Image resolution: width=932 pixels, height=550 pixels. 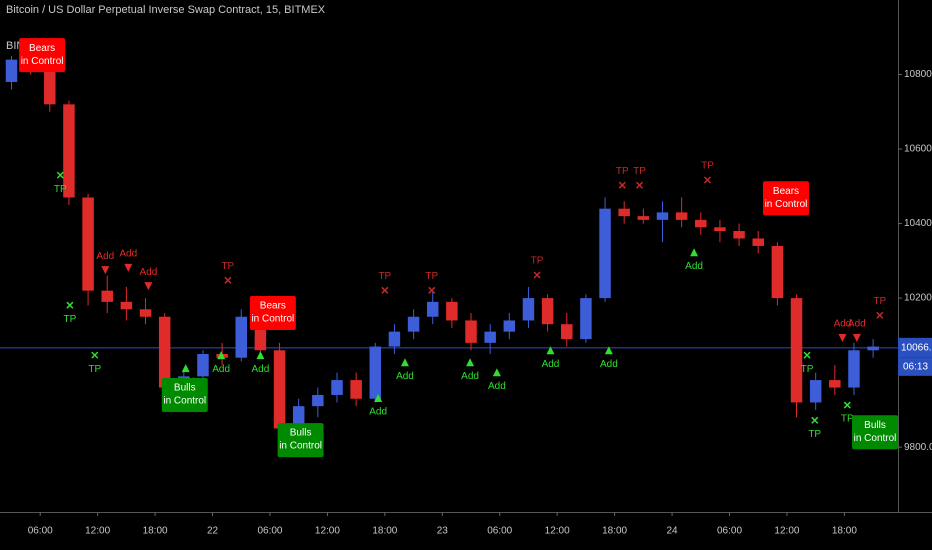 I want to click on signal-box: Bulls in Control, so click(x=184, y=394).